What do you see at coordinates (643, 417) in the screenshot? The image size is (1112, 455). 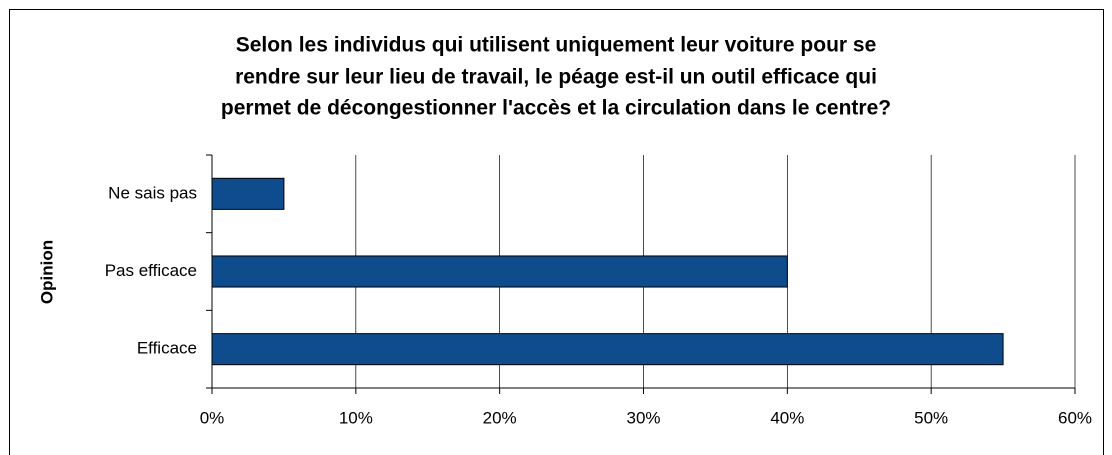 I see `x-tick-label: 30%` at bounding box center [643, 417].